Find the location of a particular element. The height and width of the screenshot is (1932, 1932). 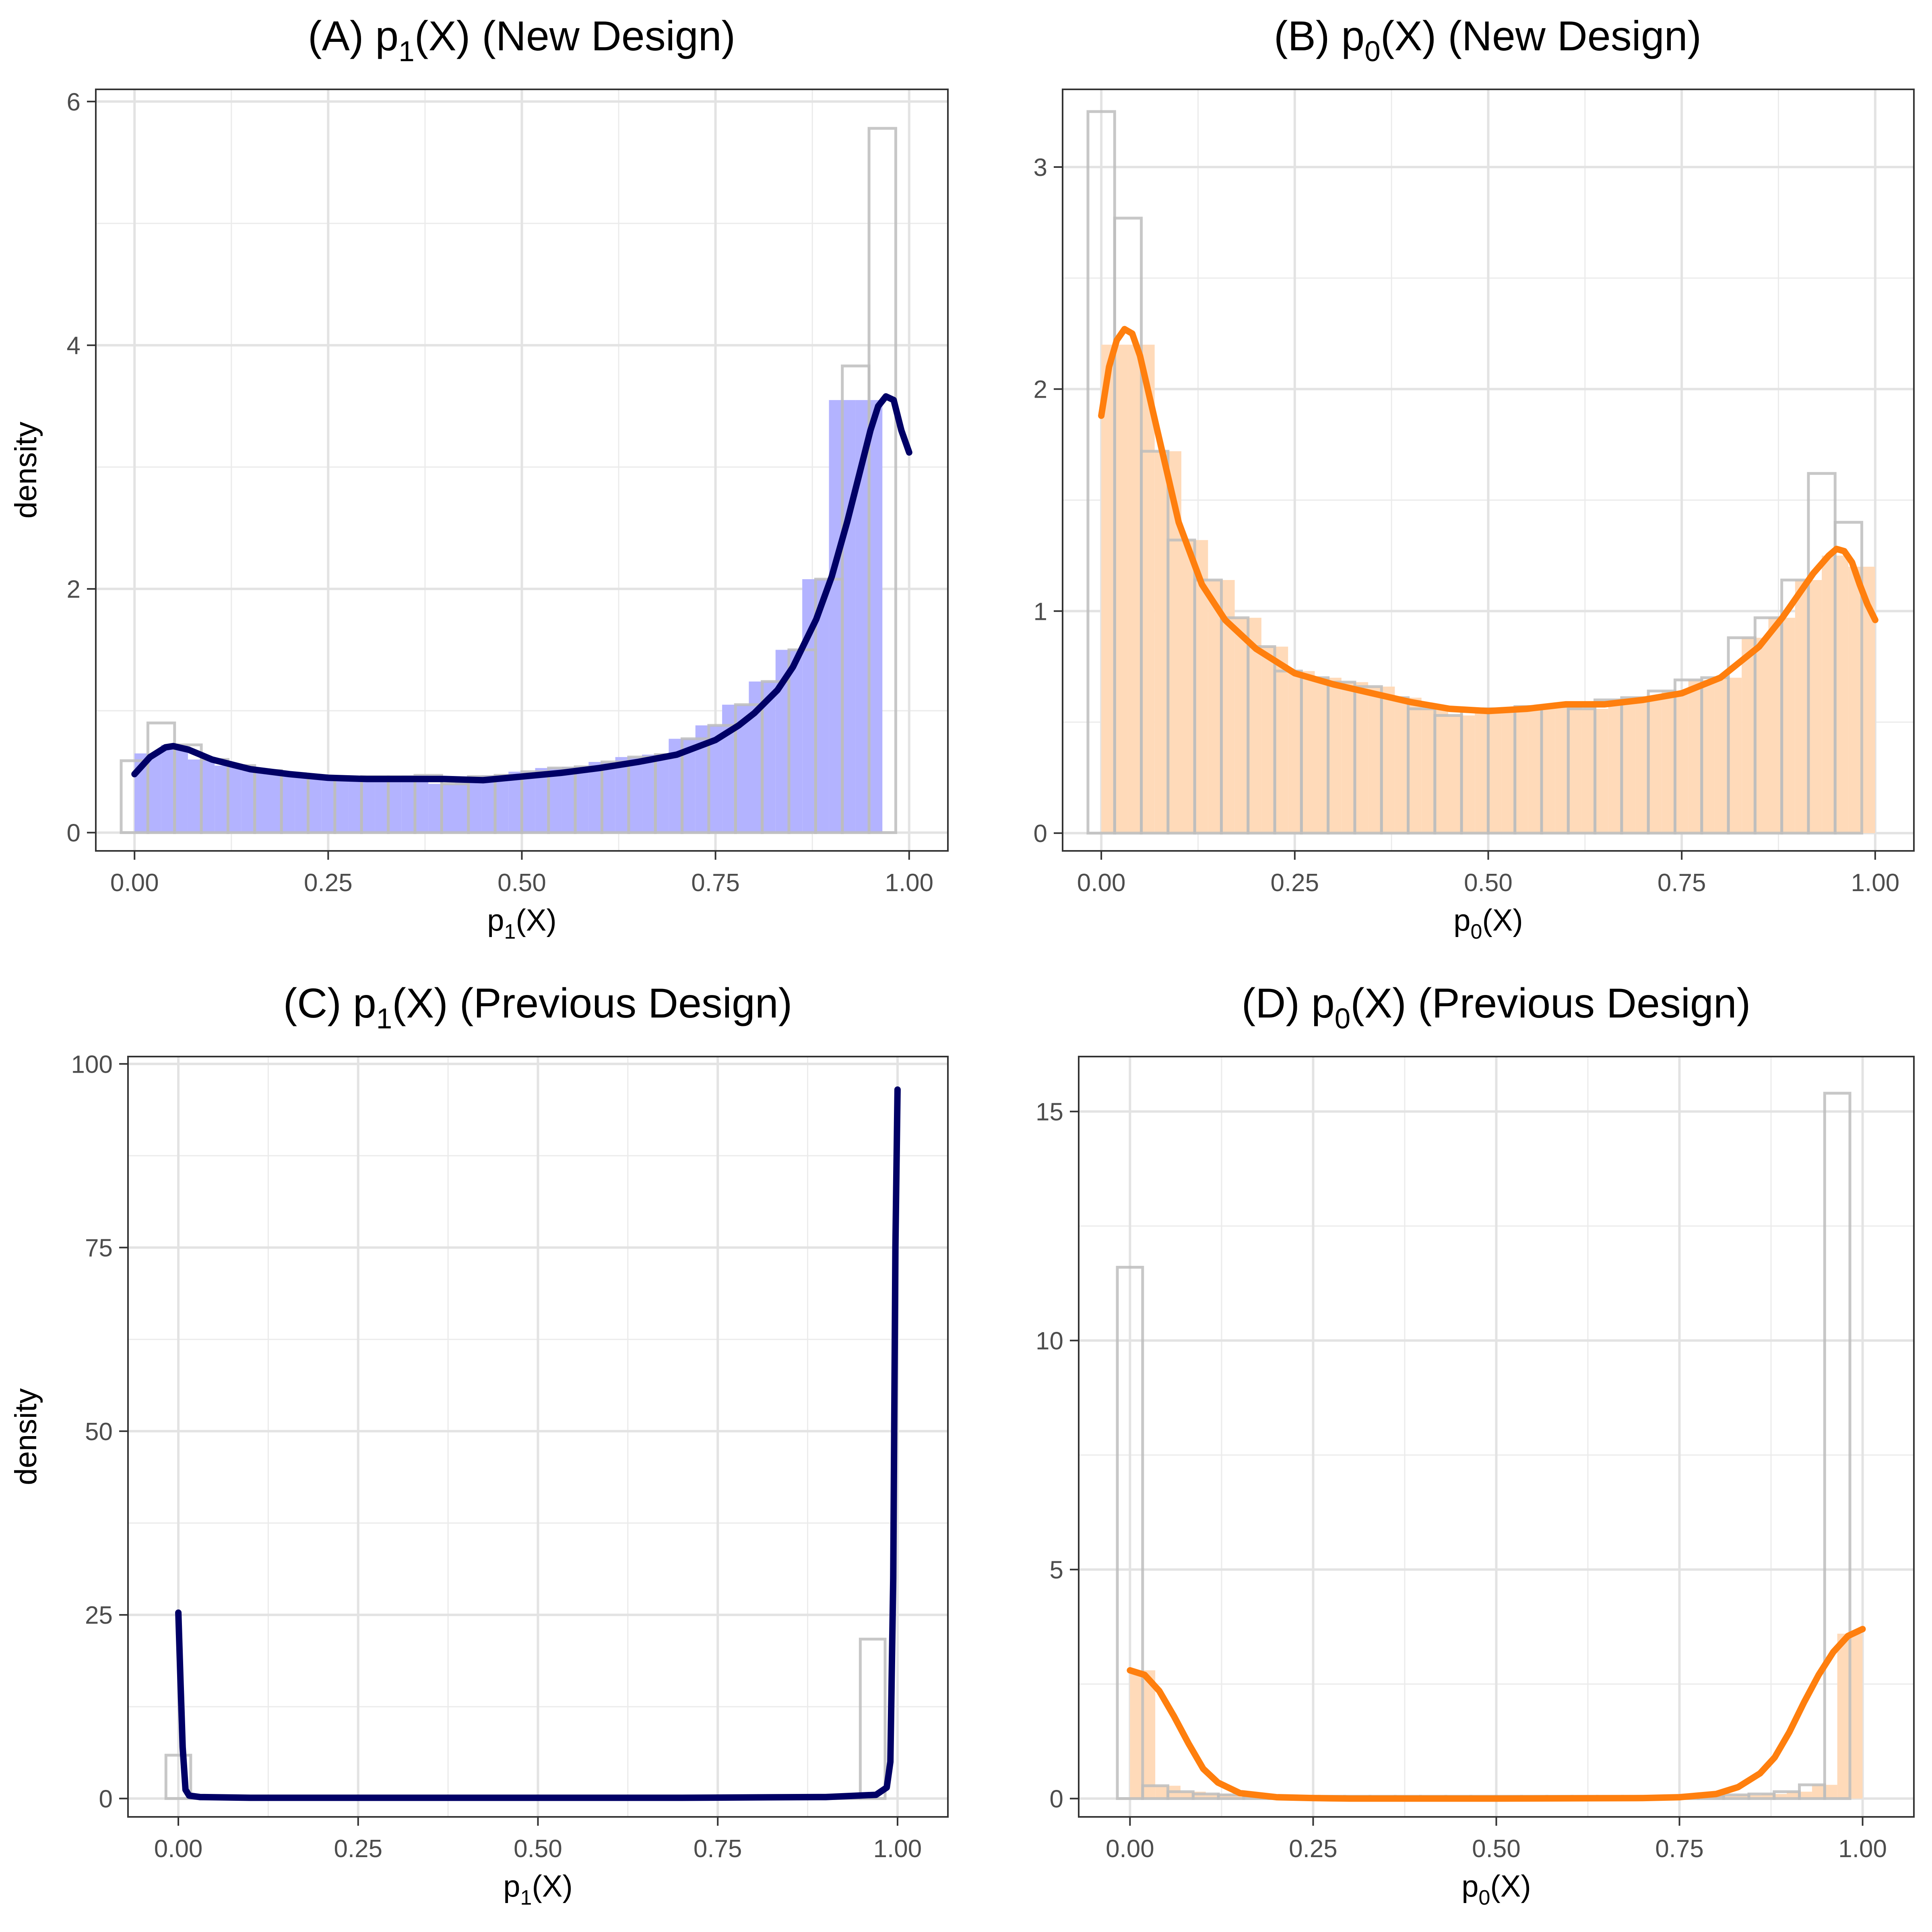

panel-d-title-suffix: (X) (Previous Design) is located at coordinates (1550, 1003).